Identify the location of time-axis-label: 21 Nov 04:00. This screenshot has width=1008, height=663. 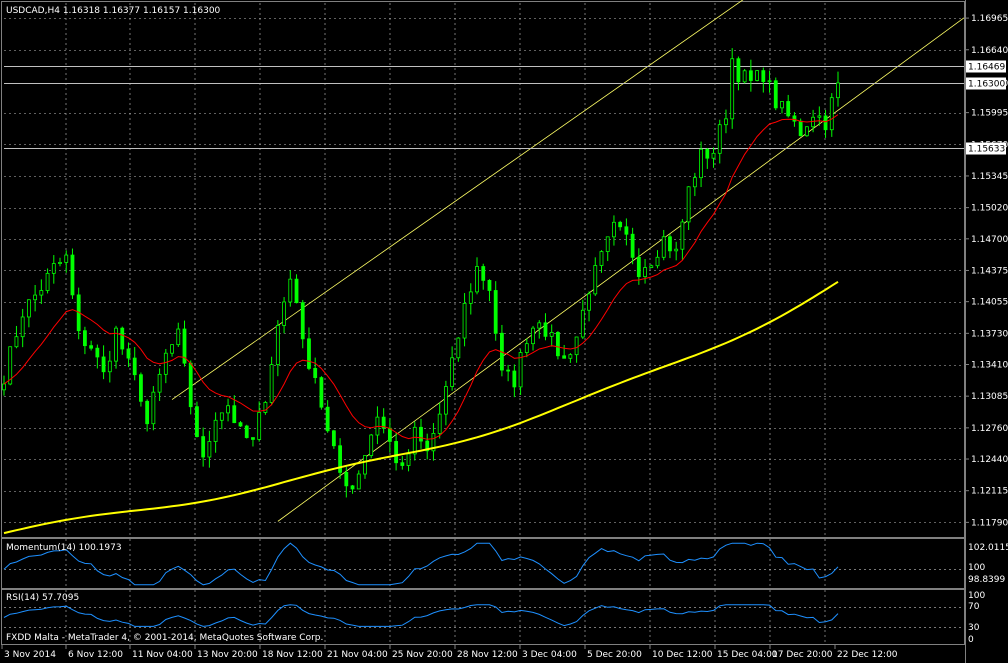
(357, 655).